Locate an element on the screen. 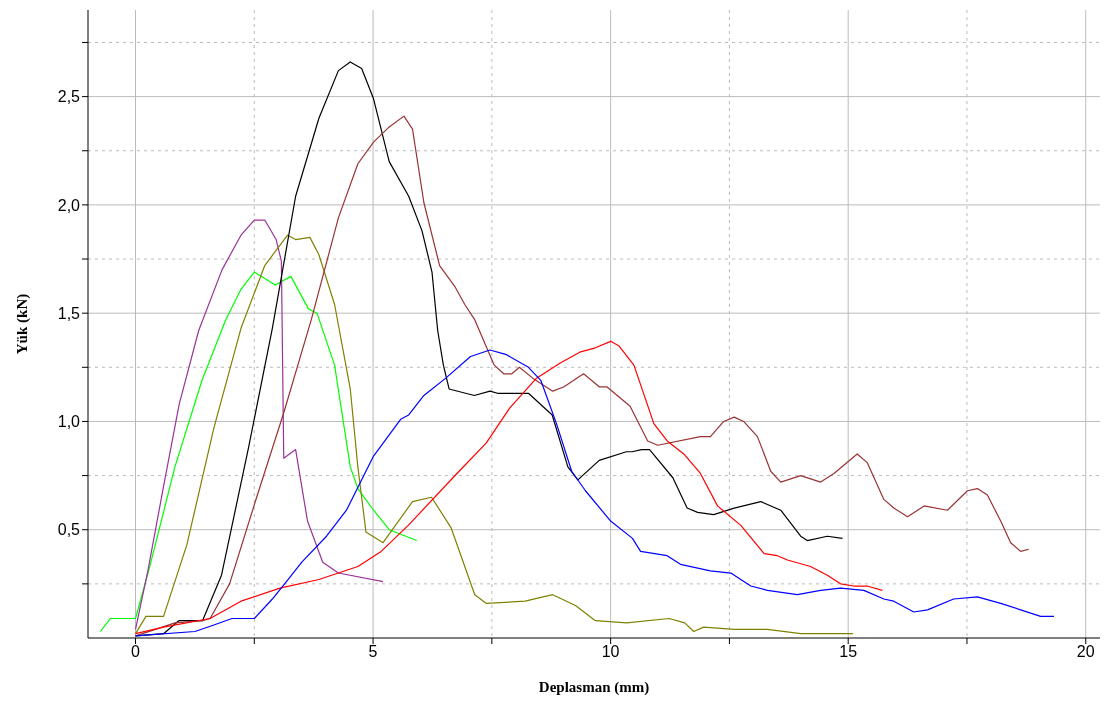 The image size is (1110, 715). x-tick-label: 5 is located at coordinates (373, 652).